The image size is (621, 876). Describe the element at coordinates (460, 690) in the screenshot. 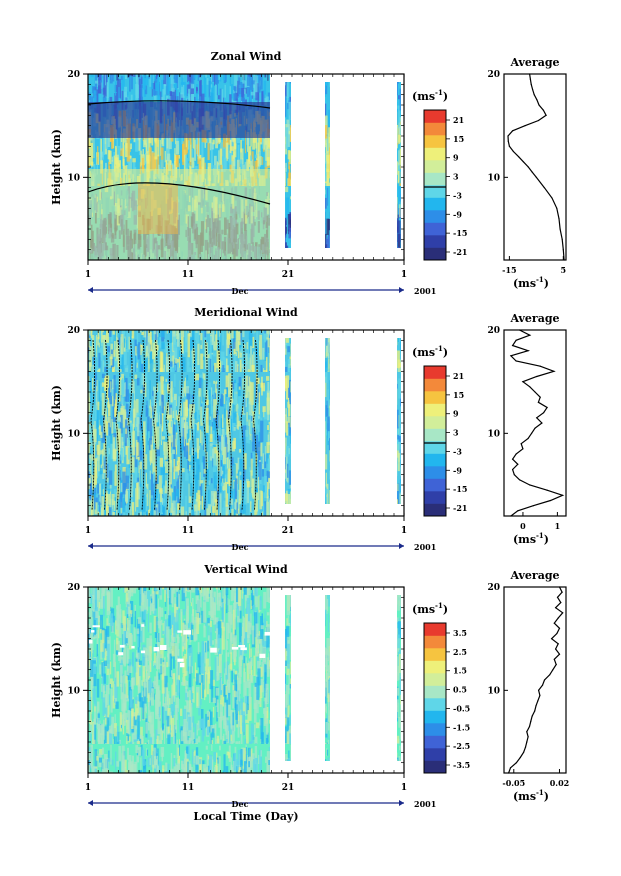

I see `colorbar-tick-label: 0.5` at that location.